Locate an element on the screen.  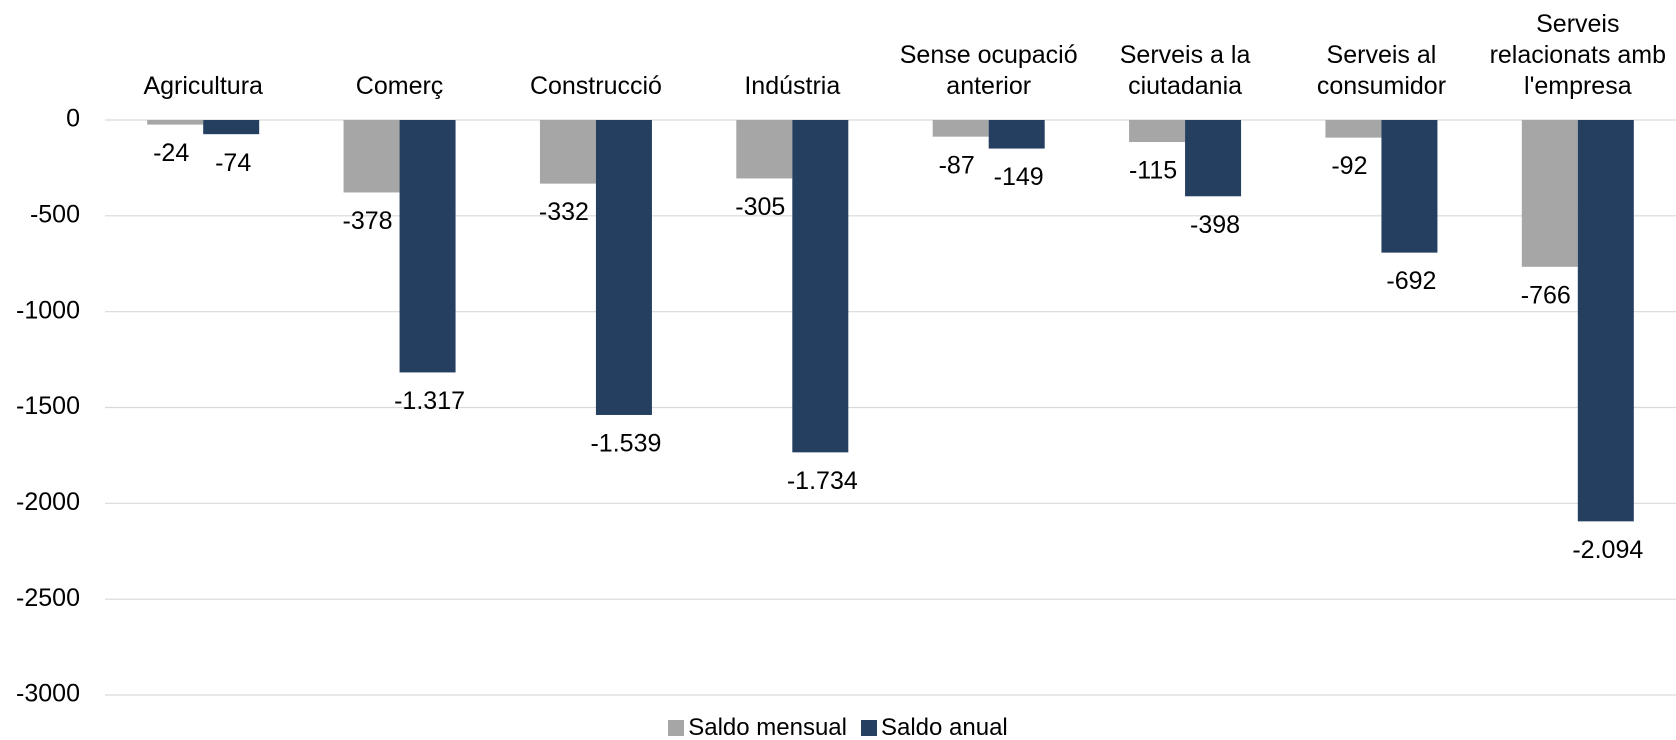
x-tick-label: Agricultura is located at coordinates (203, 86).